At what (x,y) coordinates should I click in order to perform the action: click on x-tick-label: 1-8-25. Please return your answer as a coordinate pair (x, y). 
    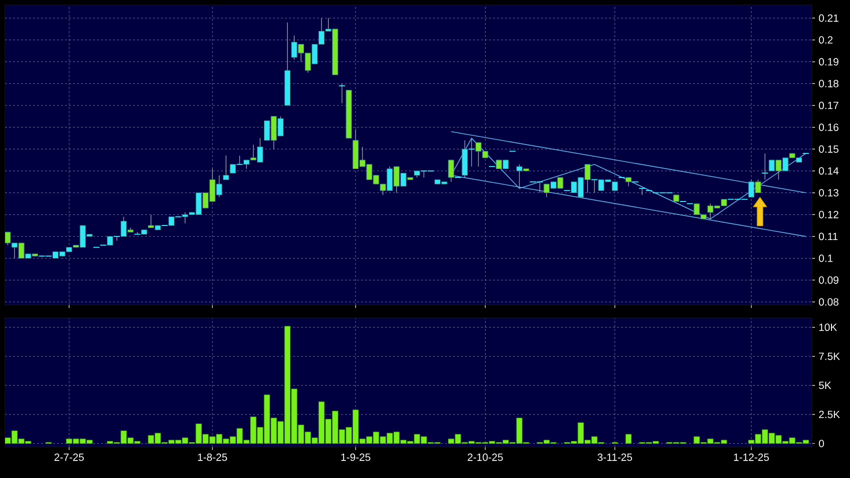
    Looking at the image, I should click on (213, 457).